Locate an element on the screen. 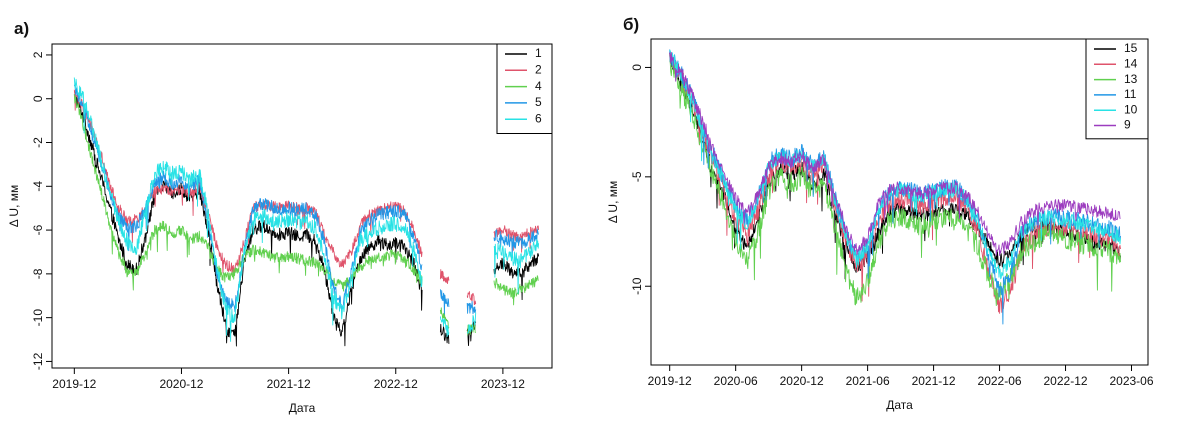 The image size is (1183, 424). x-tick-label: 2021-06 is located at coordinates (868, 381).